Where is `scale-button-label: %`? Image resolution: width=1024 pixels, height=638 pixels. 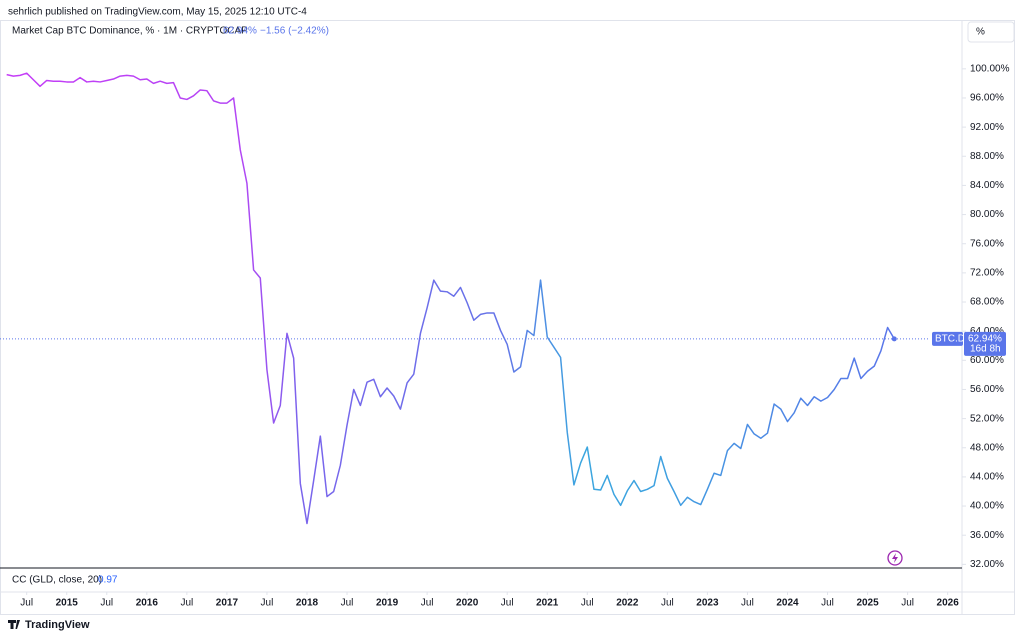
scale-button-label: % is located at coordinates (980, 32).